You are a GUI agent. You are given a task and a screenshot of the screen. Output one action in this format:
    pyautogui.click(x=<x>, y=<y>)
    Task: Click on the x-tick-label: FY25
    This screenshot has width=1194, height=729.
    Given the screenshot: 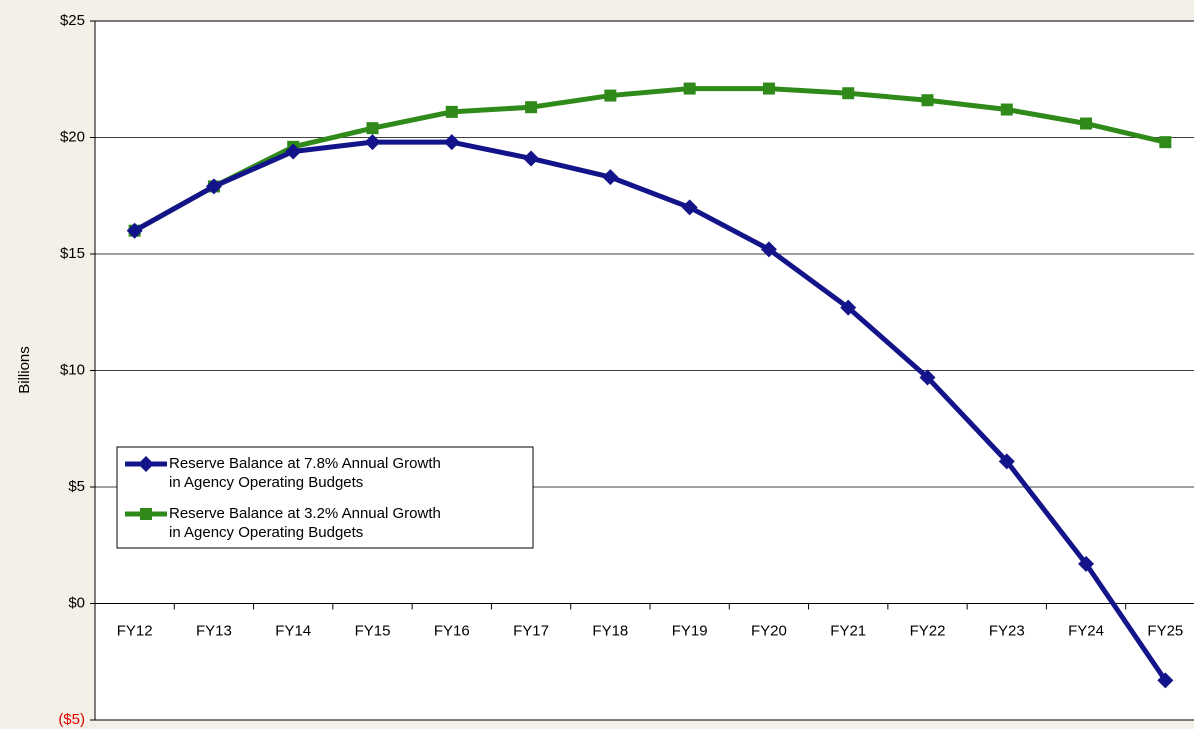 What is the action you would take?
    pyautogui.click(x=1165, y=630)
    